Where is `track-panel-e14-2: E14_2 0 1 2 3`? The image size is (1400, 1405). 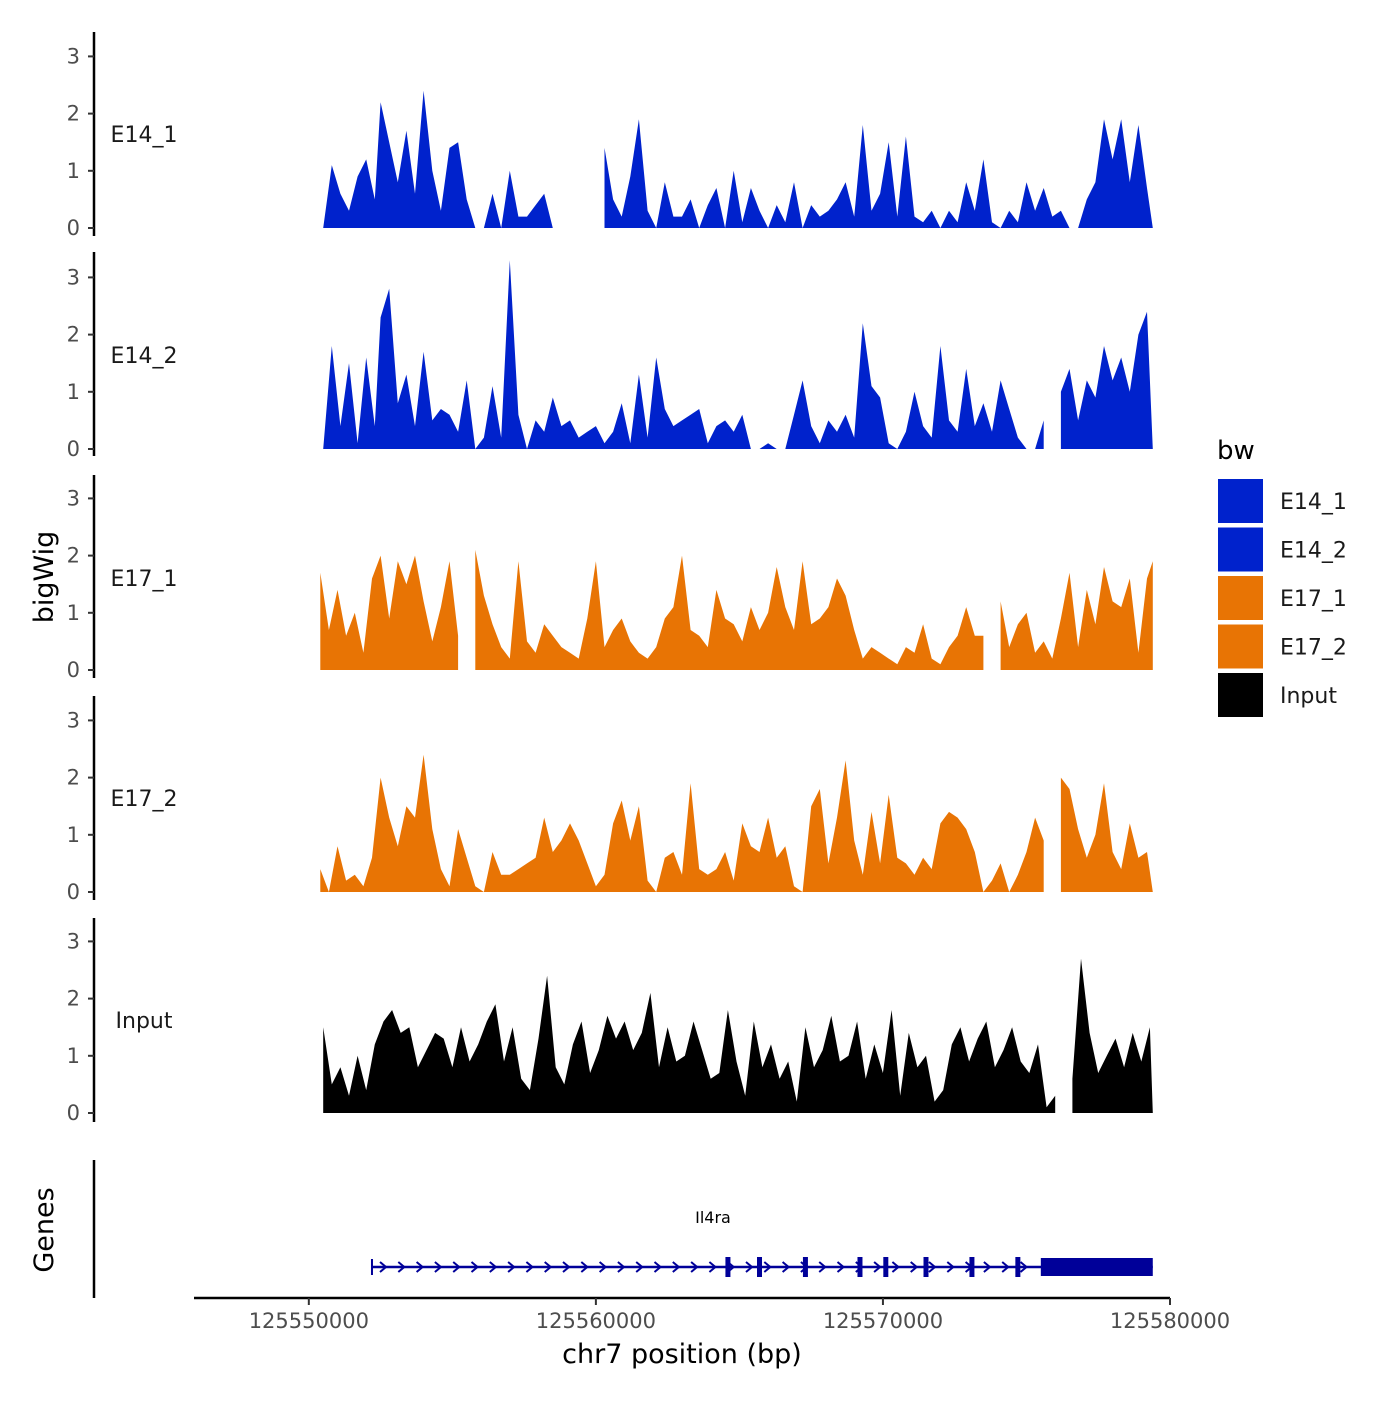 track-panel-e14-2: E14_2 0 1 2 3 is located at coordinates (610, 356).